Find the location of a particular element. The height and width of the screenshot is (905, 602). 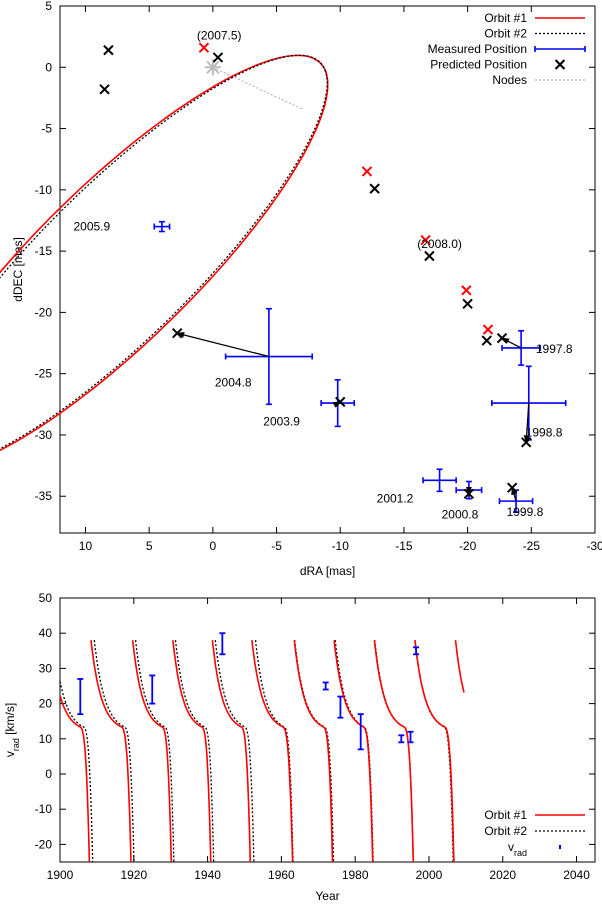

x-tick-label: 2040 is located at coordinates (576, 875).